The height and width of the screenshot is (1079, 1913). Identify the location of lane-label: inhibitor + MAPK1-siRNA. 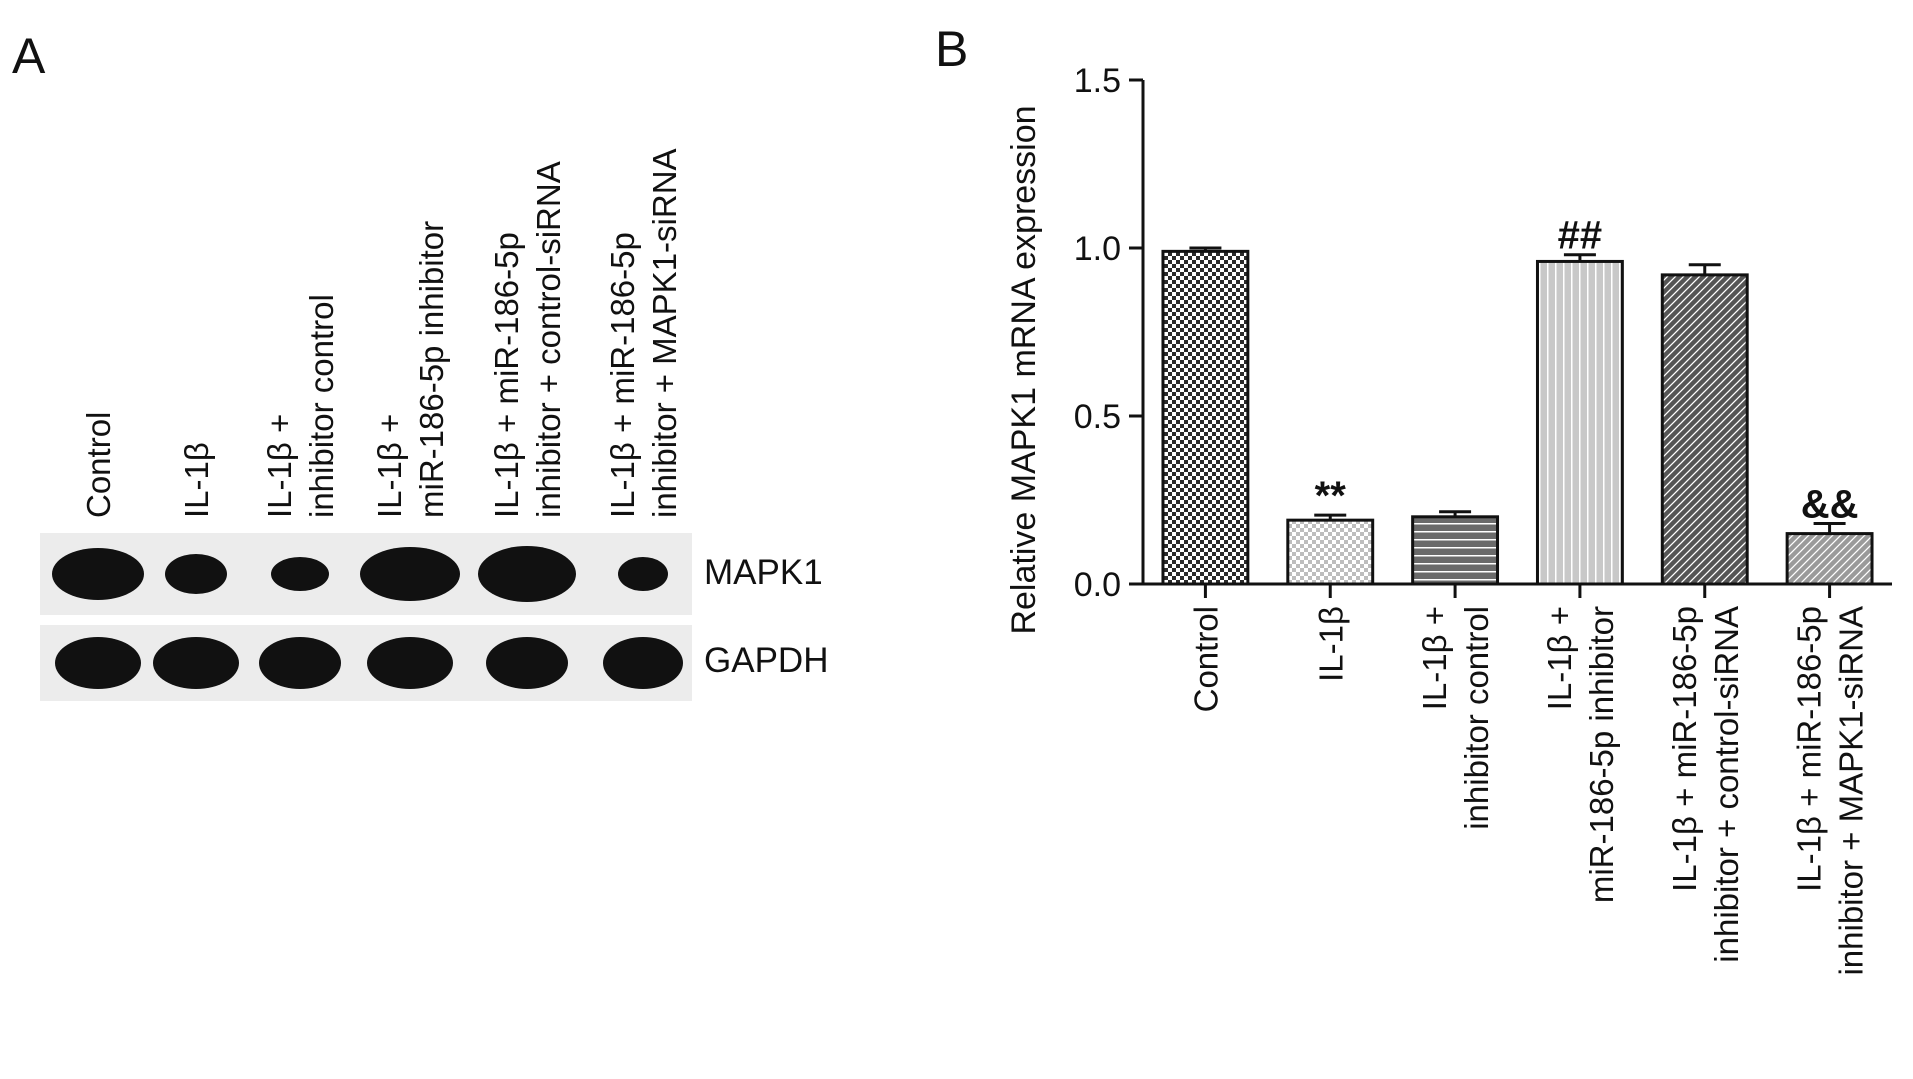
(664, 333).